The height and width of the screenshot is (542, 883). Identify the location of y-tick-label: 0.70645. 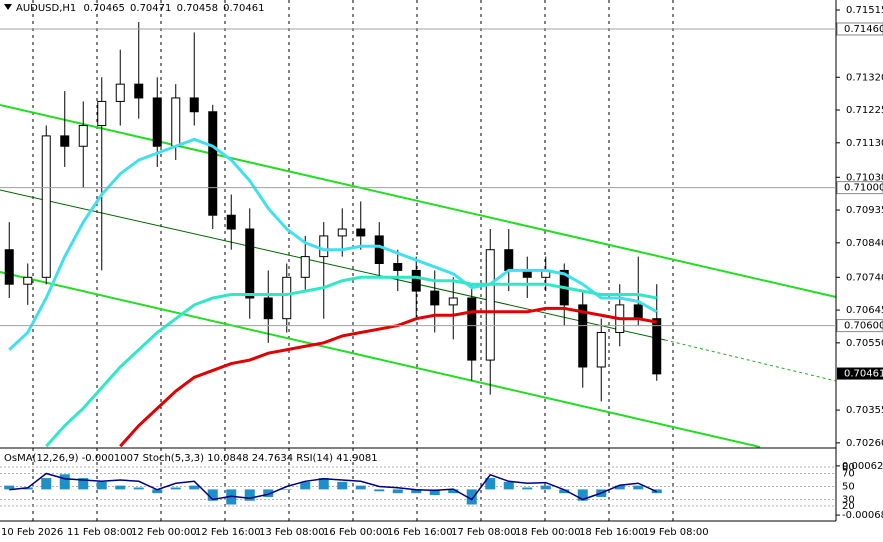
(864, 310).